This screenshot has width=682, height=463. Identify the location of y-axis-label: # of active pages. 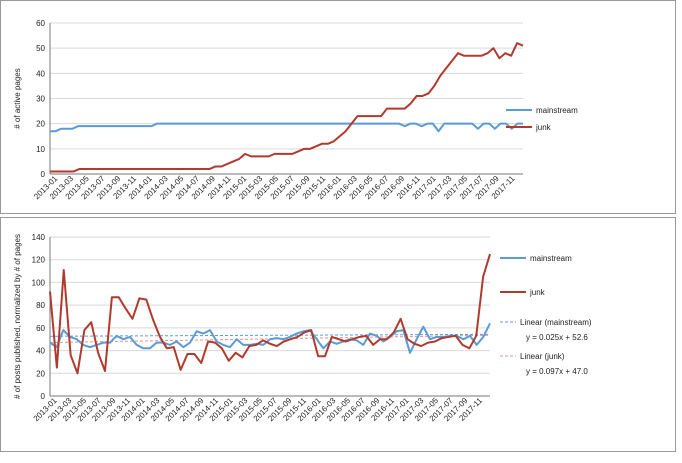
(17, 98).